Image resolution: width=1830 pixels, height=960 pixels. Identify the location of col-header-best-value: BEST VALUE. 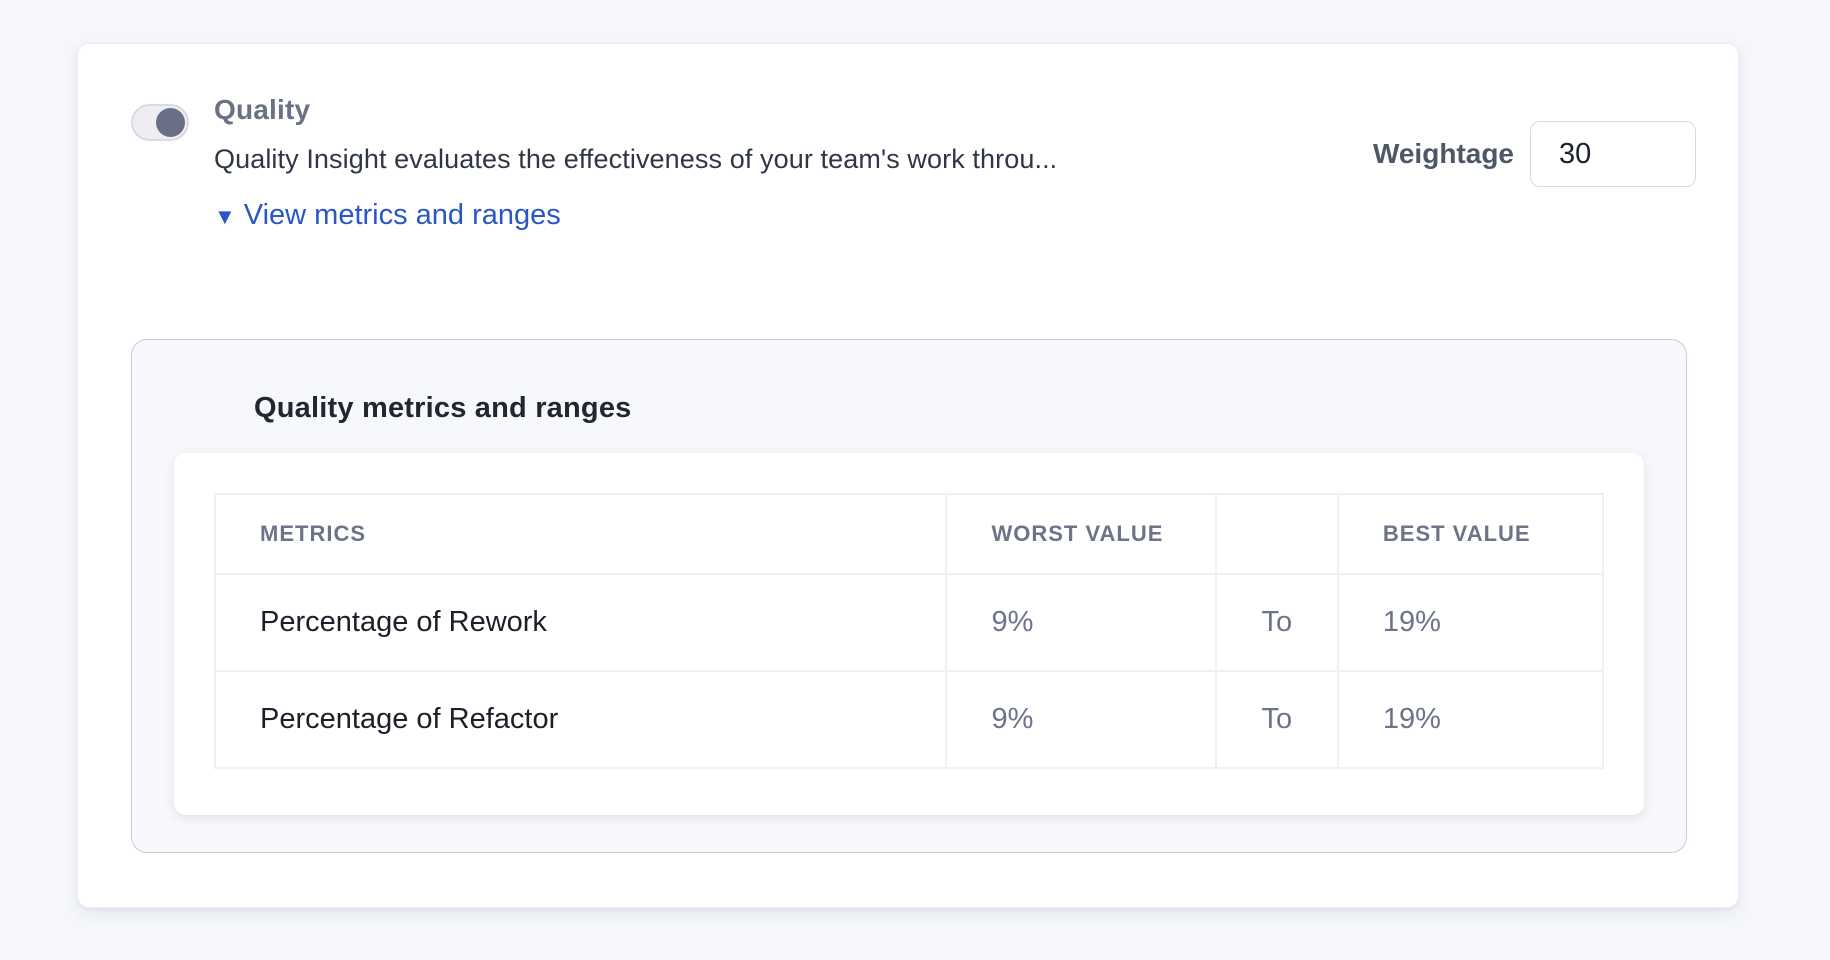
(1470, 534).